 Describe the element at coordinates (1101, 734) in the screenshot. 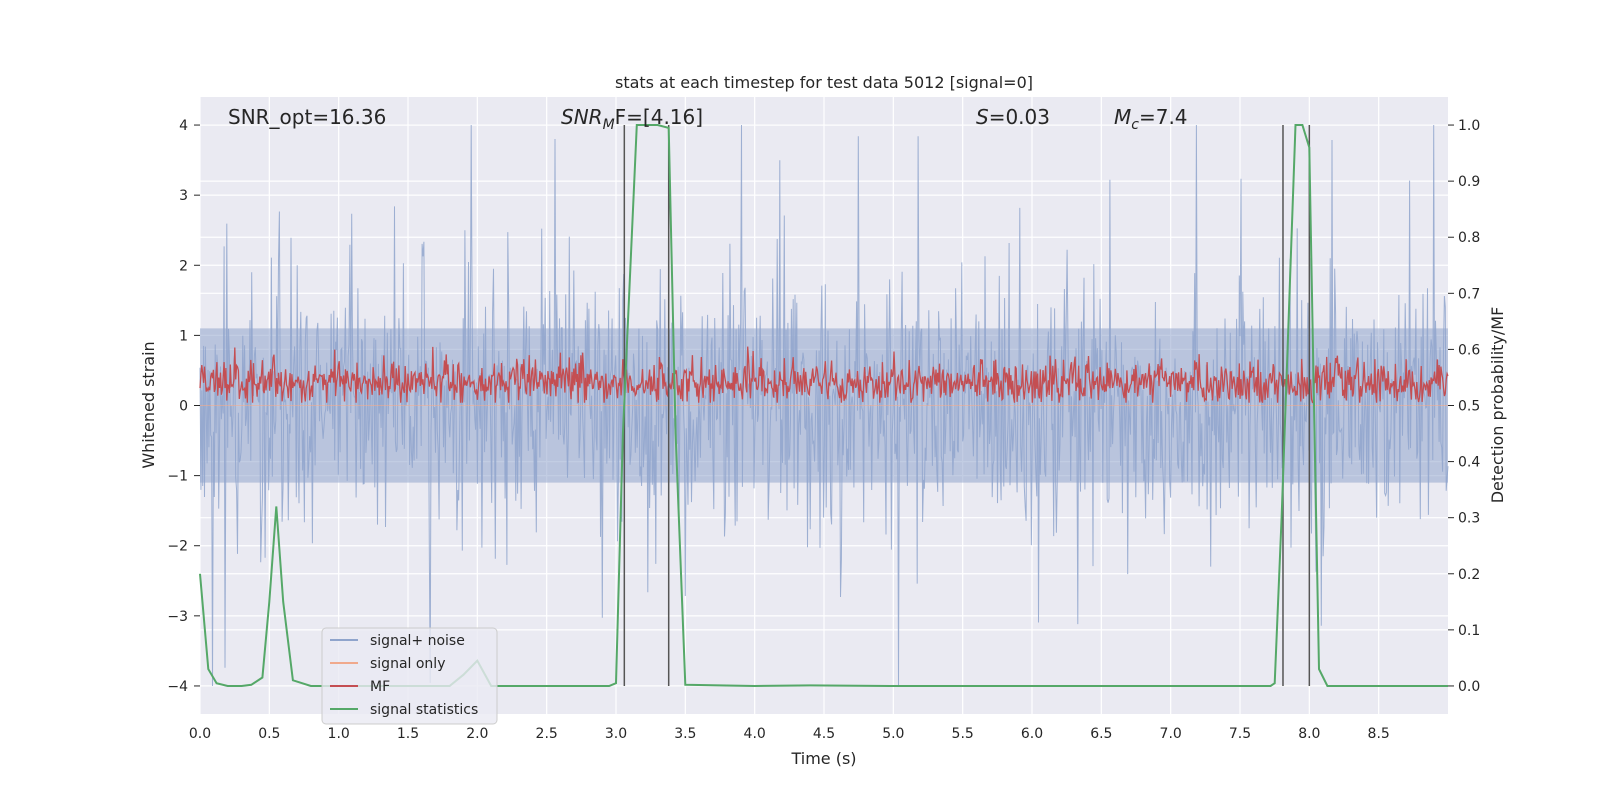

I see `x-tick-label: 6.5` at that location.